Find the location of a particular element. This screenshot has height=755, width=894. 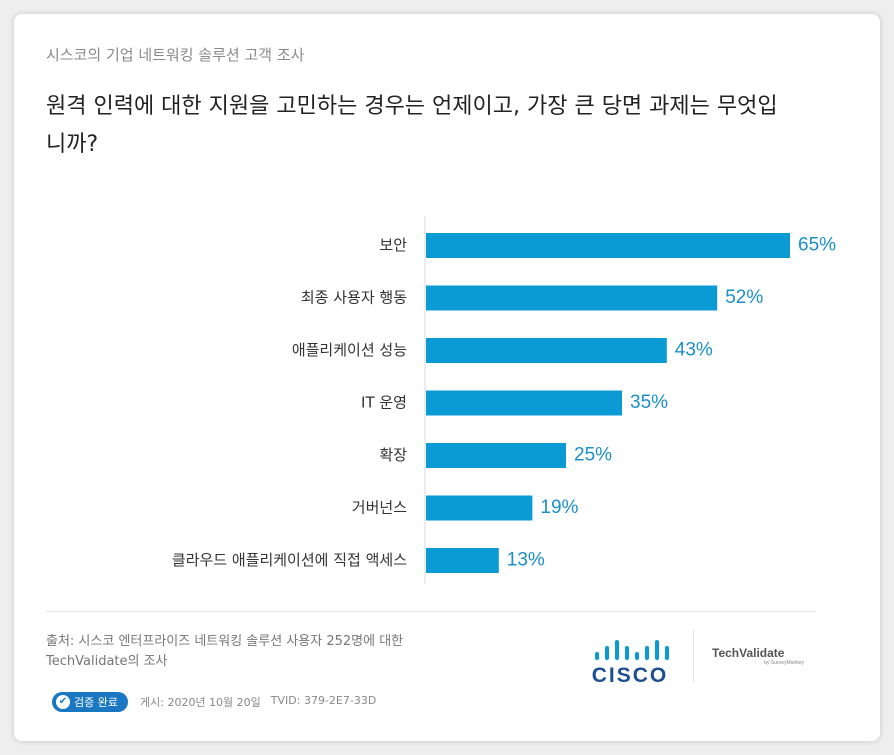

verified-label: 검증 완료 is located at coordinates (96, 702).